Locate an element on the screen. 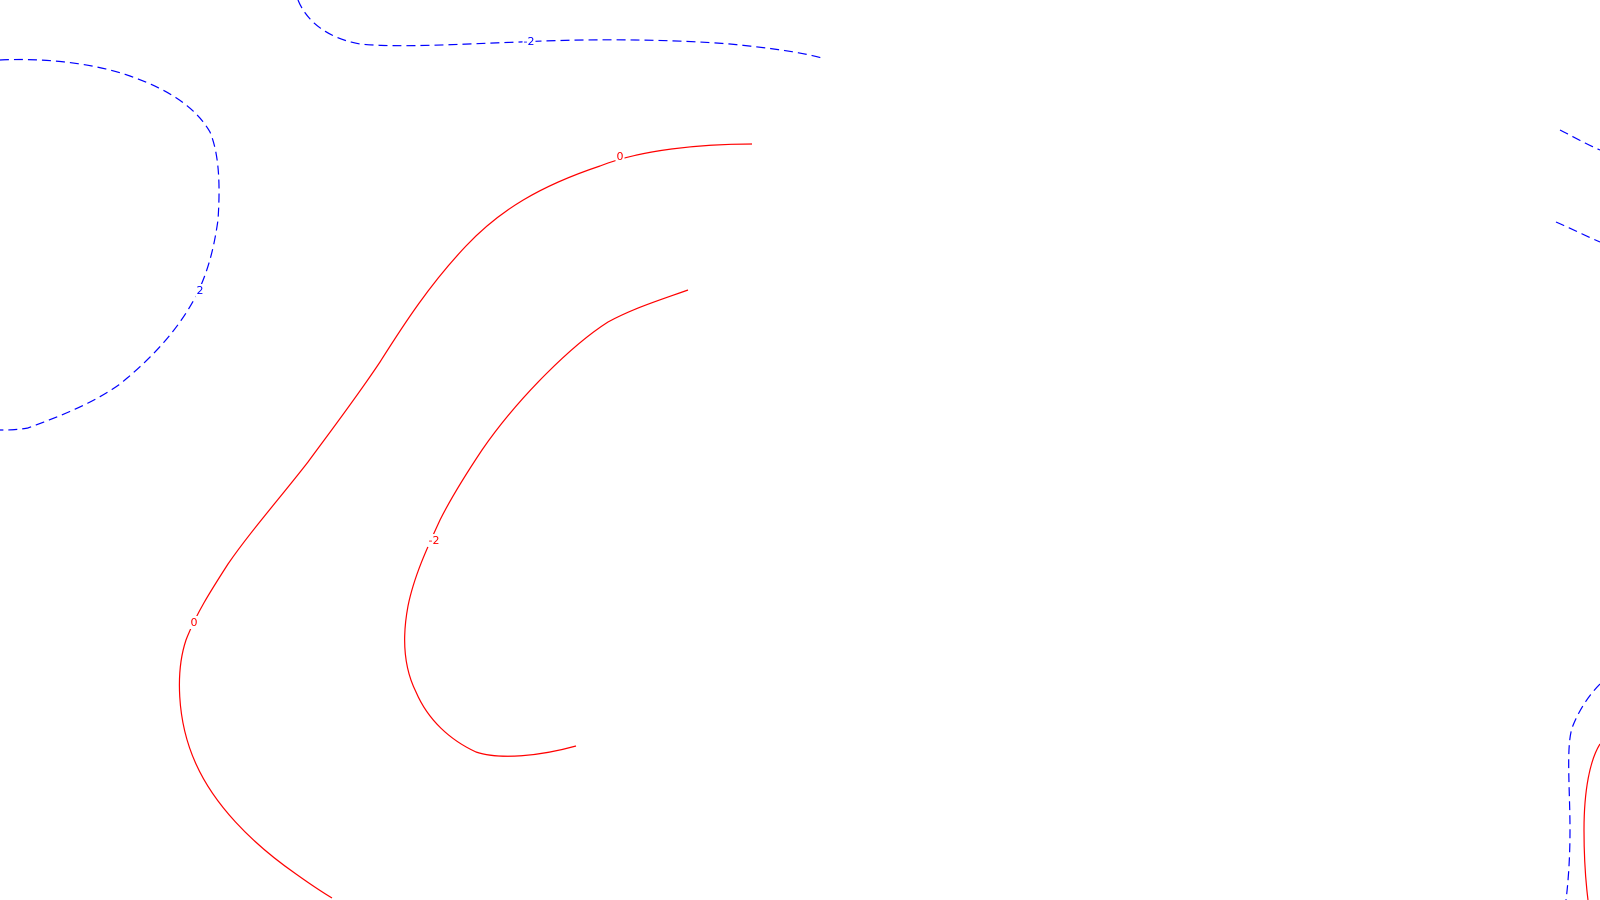  contour-line-minus2 is located at coordinates (546, 523).